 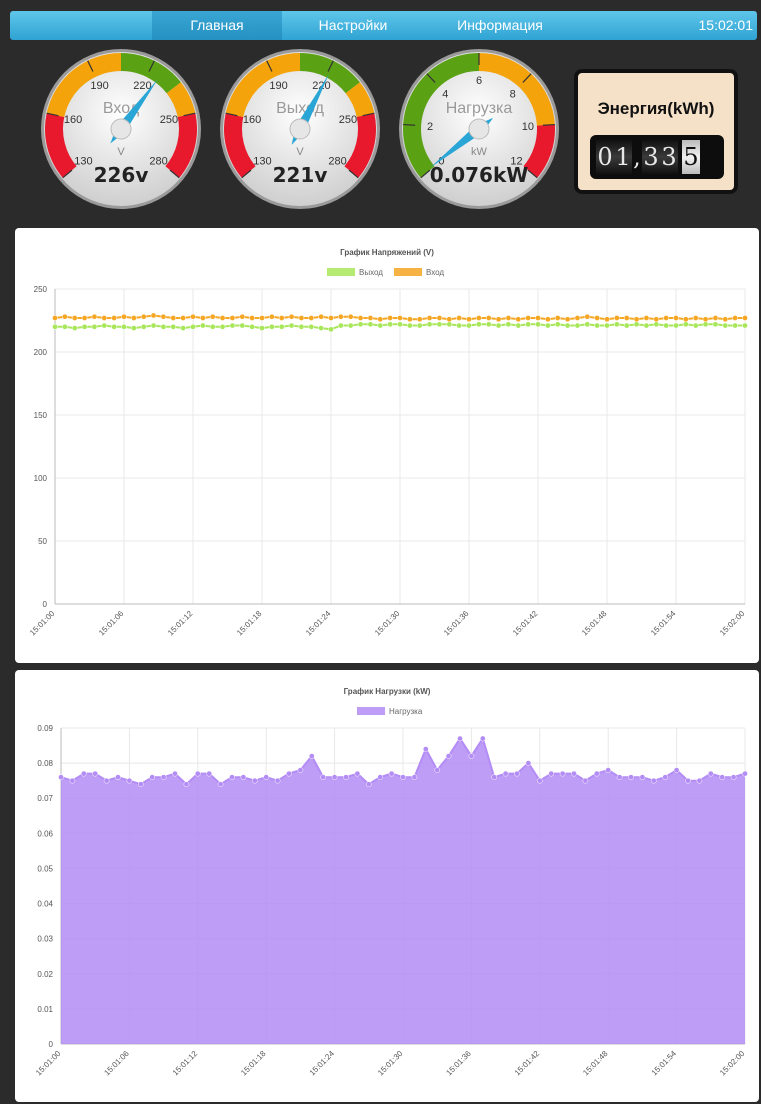 I want to click on gauge-tick-label: 130, so click(x=83, y=161).